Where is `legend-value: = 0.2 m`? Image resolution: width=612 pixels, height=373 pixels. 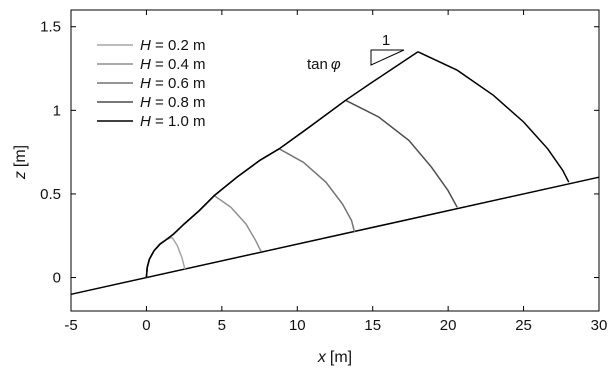
legend-value: = 0.2 m is located at coordinates (178, 45).